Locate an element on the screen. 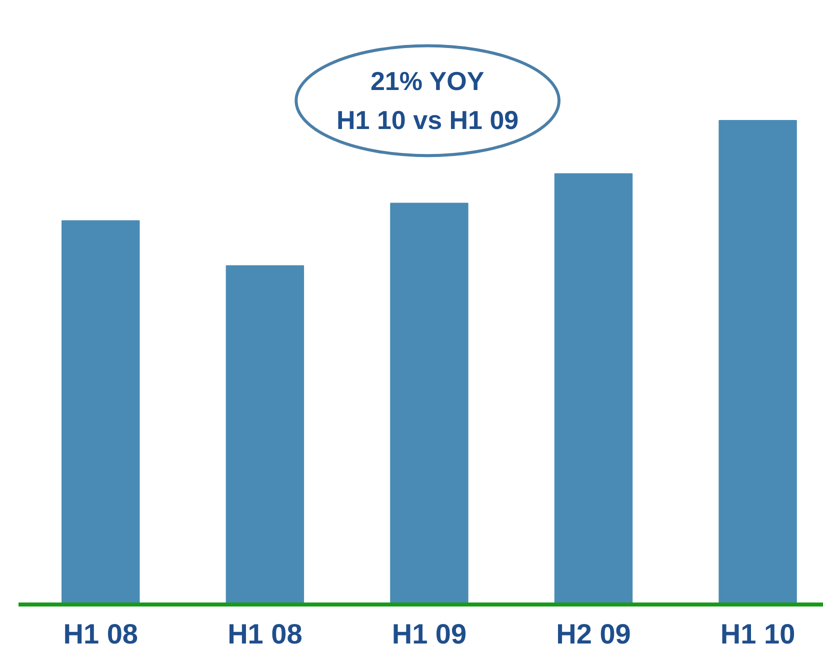 The width and height of the screenshot is (823, 660). x-tick-label: H2 09 is located at coordinates (593, 634).